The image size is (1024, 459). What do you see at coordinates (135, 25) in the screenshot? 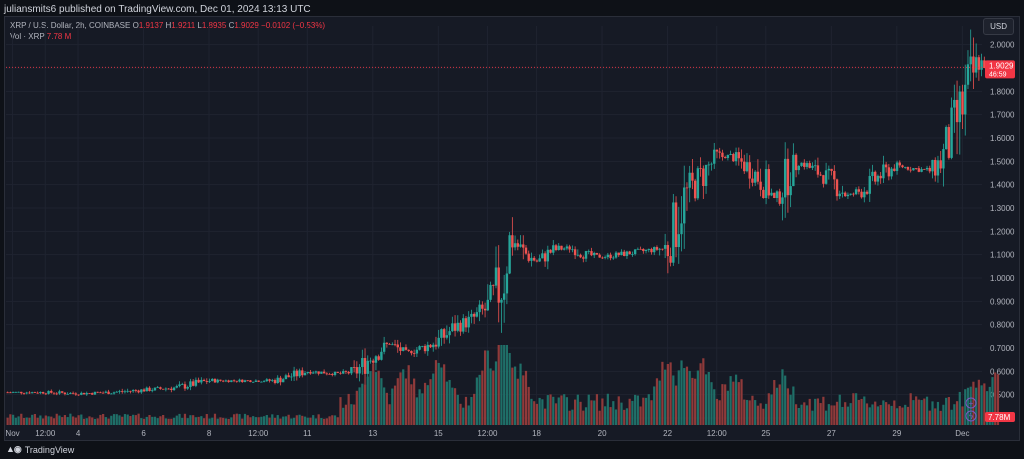
I see `open-label: O` at bounding box center [135, 25].